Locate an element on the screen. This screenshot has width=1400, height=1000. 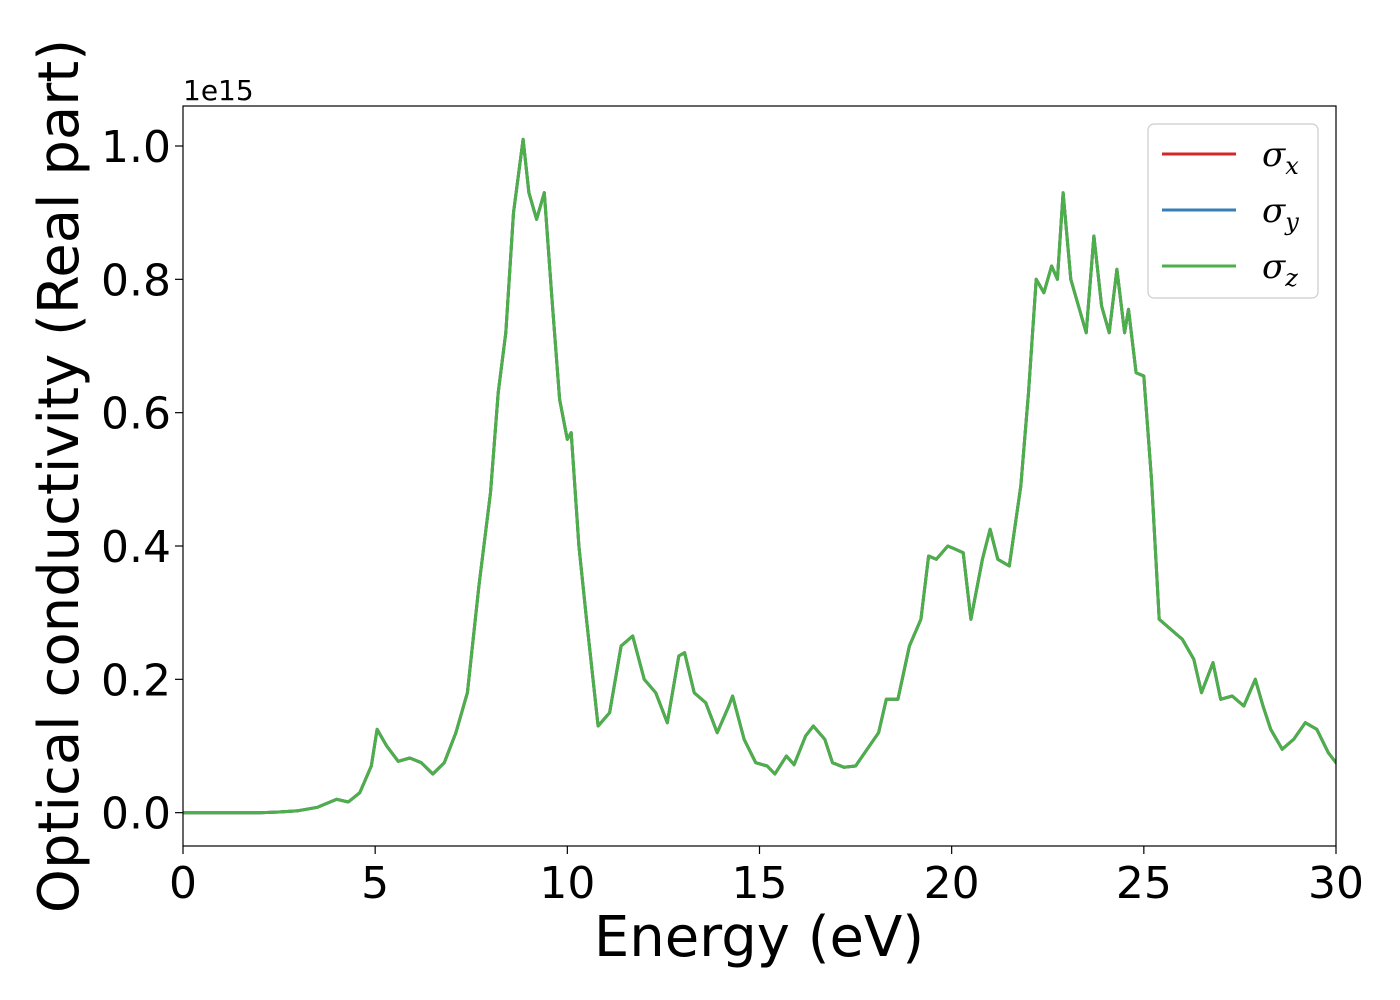
x-tick-label: 25 is located at coordinates (1144, 883).